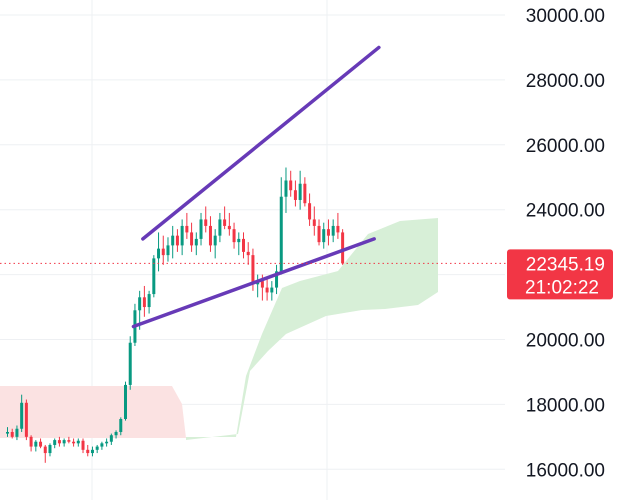 Image resolution: width=634 pixels, height=500 pixels. I want to click on price-tick-label: 20000.00, so click(565, 341).